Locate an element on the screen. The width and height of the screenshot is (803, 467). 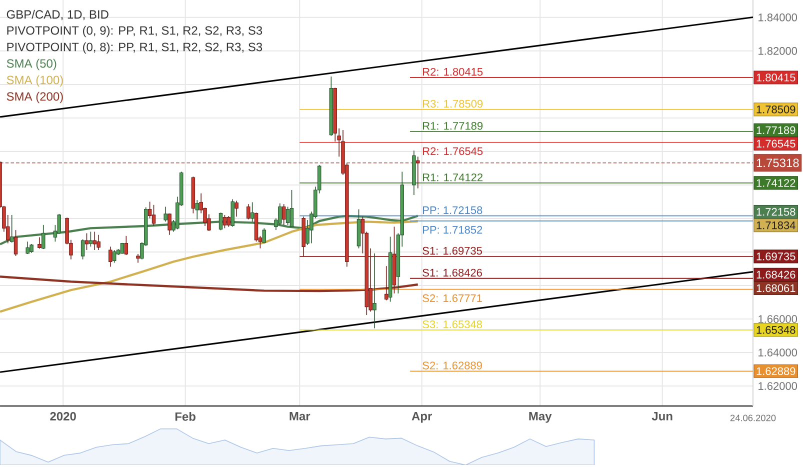
annotation: R2: 1.80415 is located at coordinates (453, 72).